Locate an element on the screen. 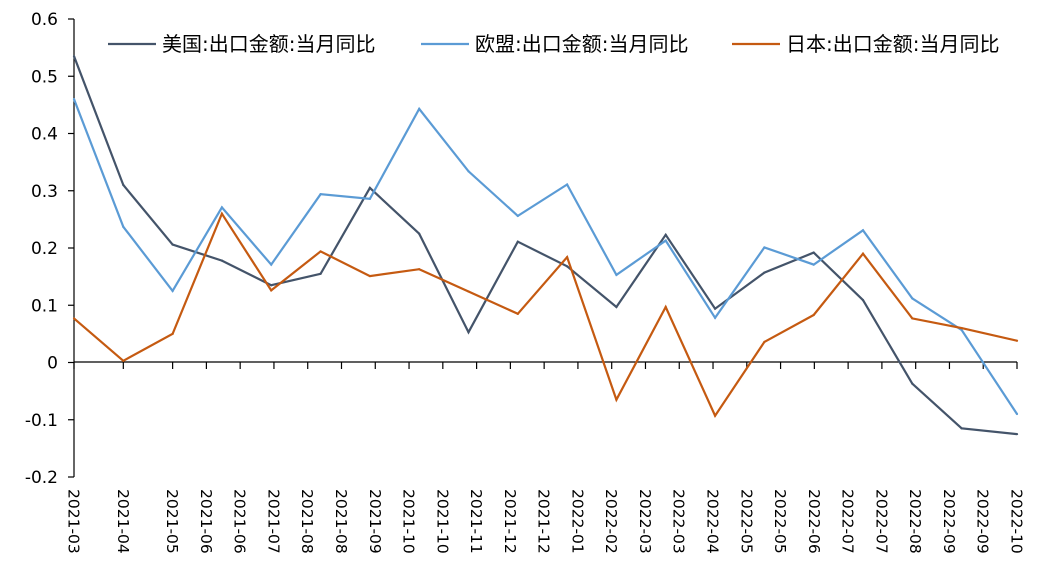  x-tick-label: 2022-01 is located at coordinates (577, 521).